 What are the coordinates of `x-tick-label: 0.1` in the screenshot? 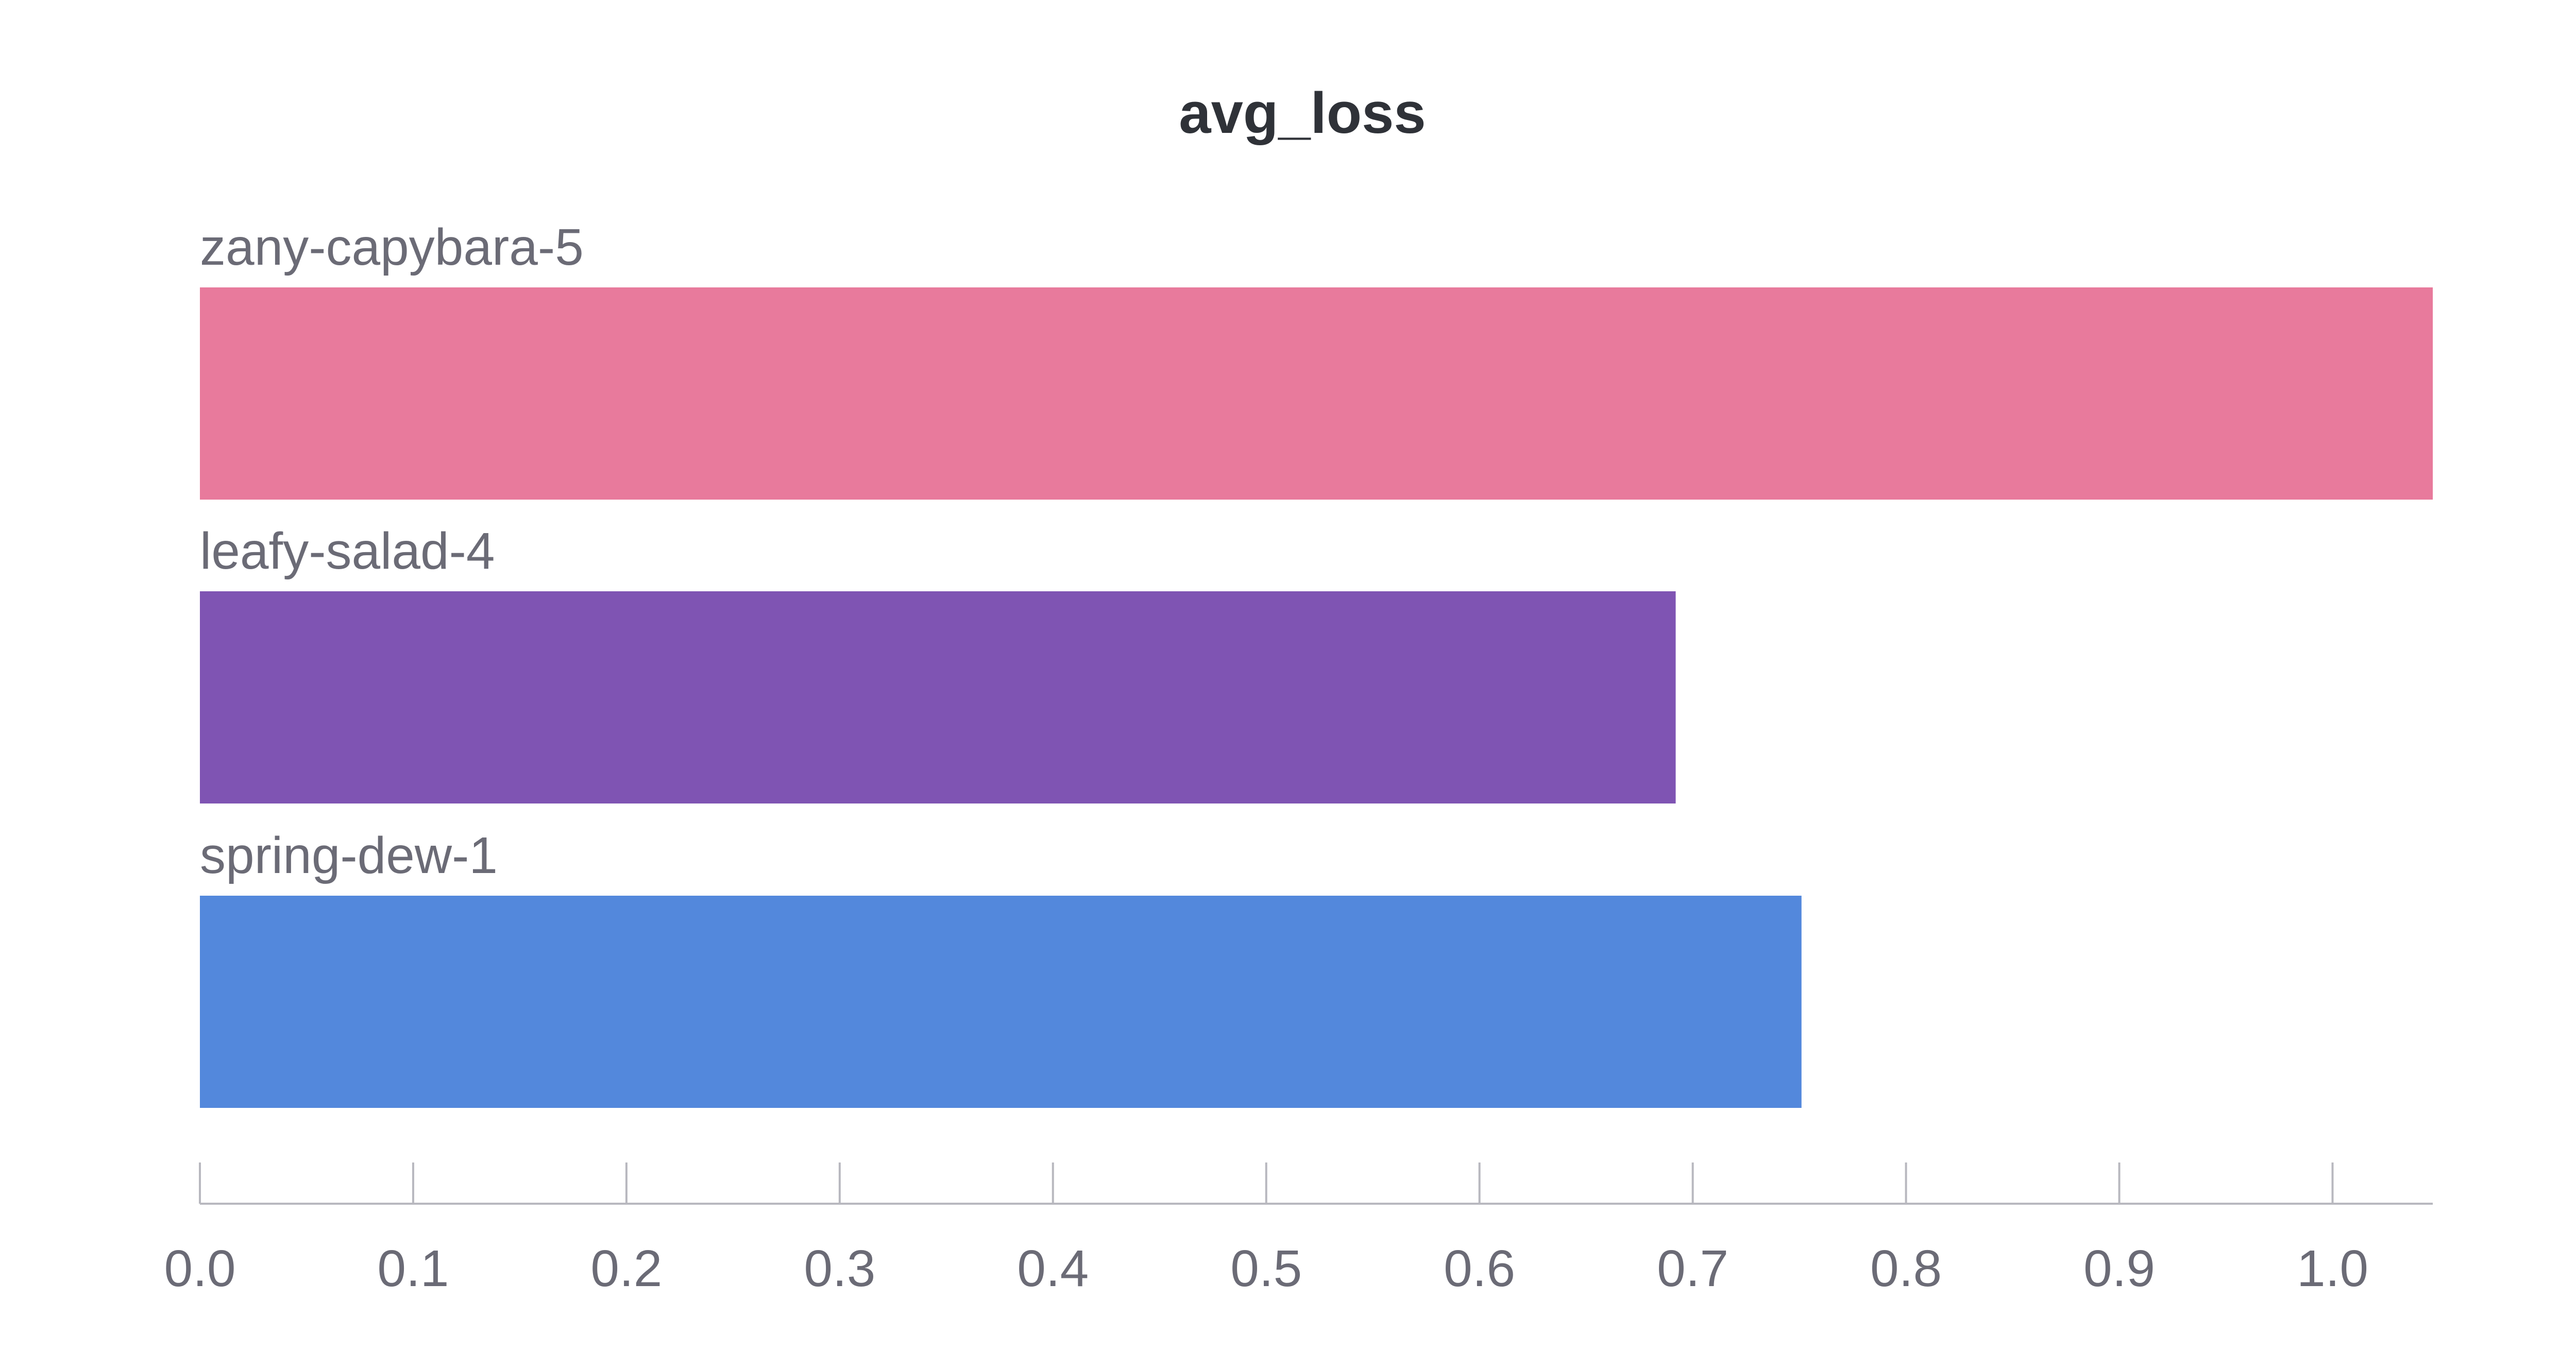 It's located at (413, 1268).